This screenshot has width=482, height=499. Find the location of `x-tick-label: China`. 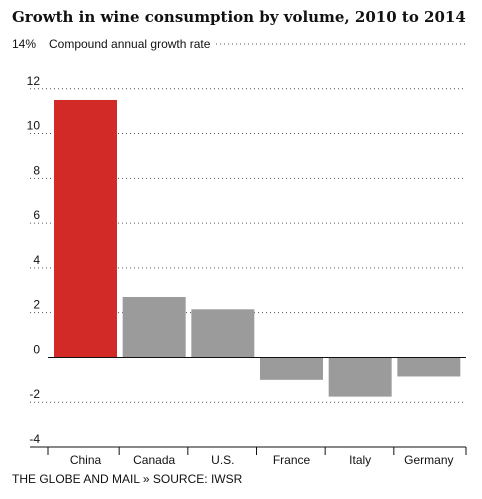

x-tick-label: China is located at coordinates (86, 460).